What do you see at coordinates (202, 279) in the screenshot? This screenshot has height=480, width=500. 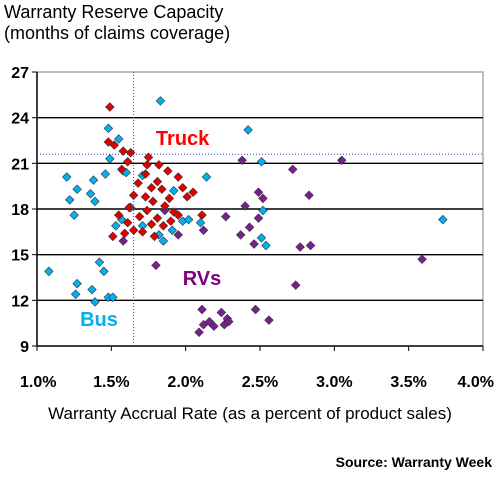 I see `annotation-rvs: RVs` at bounding box center [202, 279].